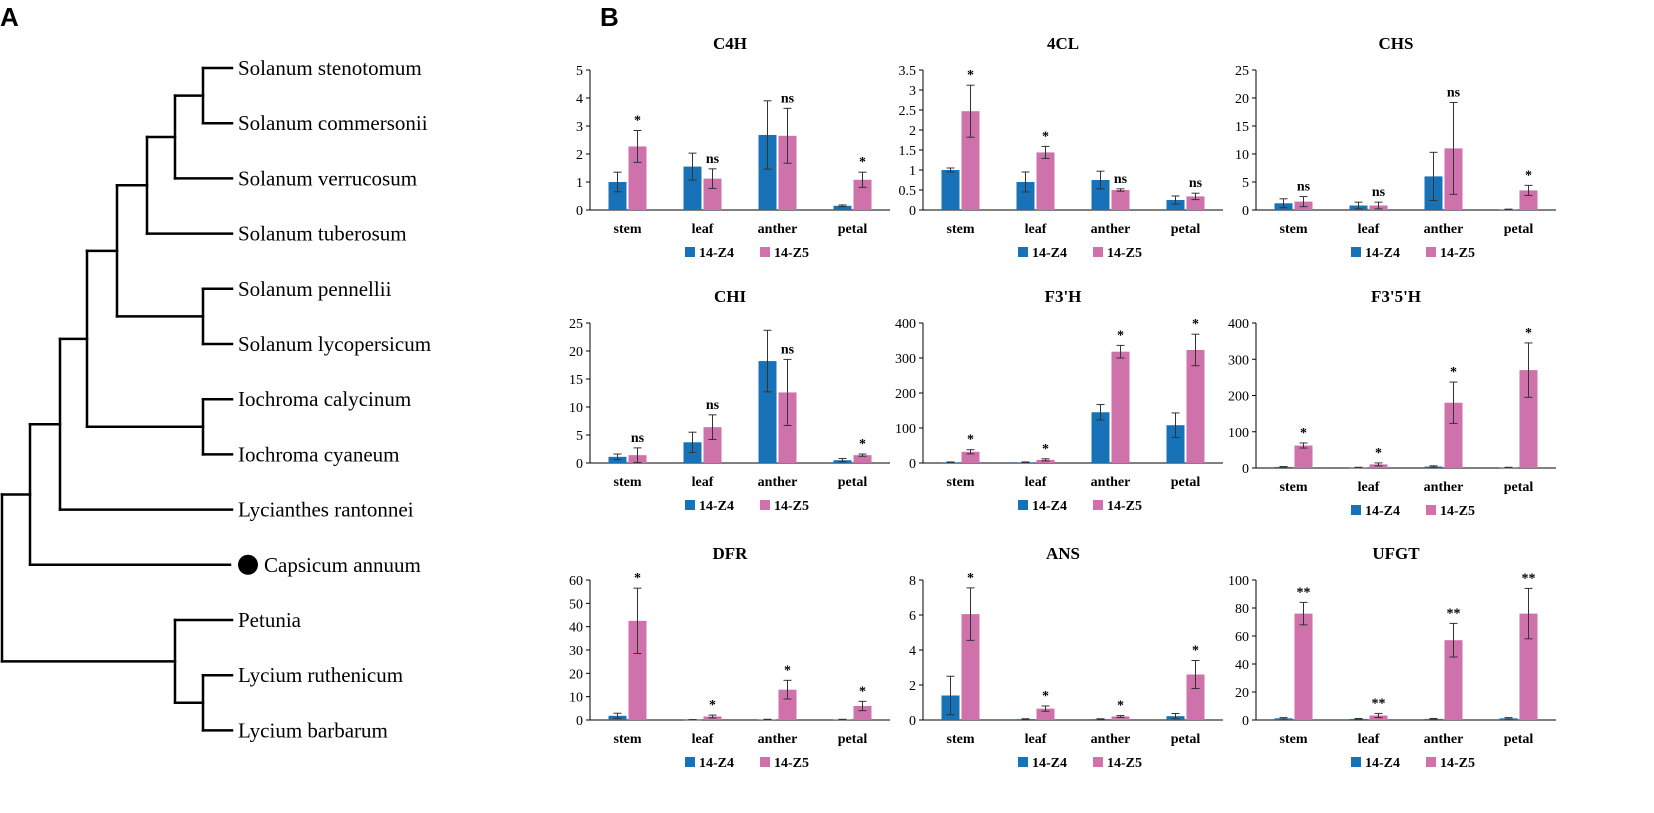 This screenshot has width=1654, height=813. What do you see at coordinates (1242, 693) in the screenshot?
I see `y-tick-label: 20` at bounding box center [1242, 693].